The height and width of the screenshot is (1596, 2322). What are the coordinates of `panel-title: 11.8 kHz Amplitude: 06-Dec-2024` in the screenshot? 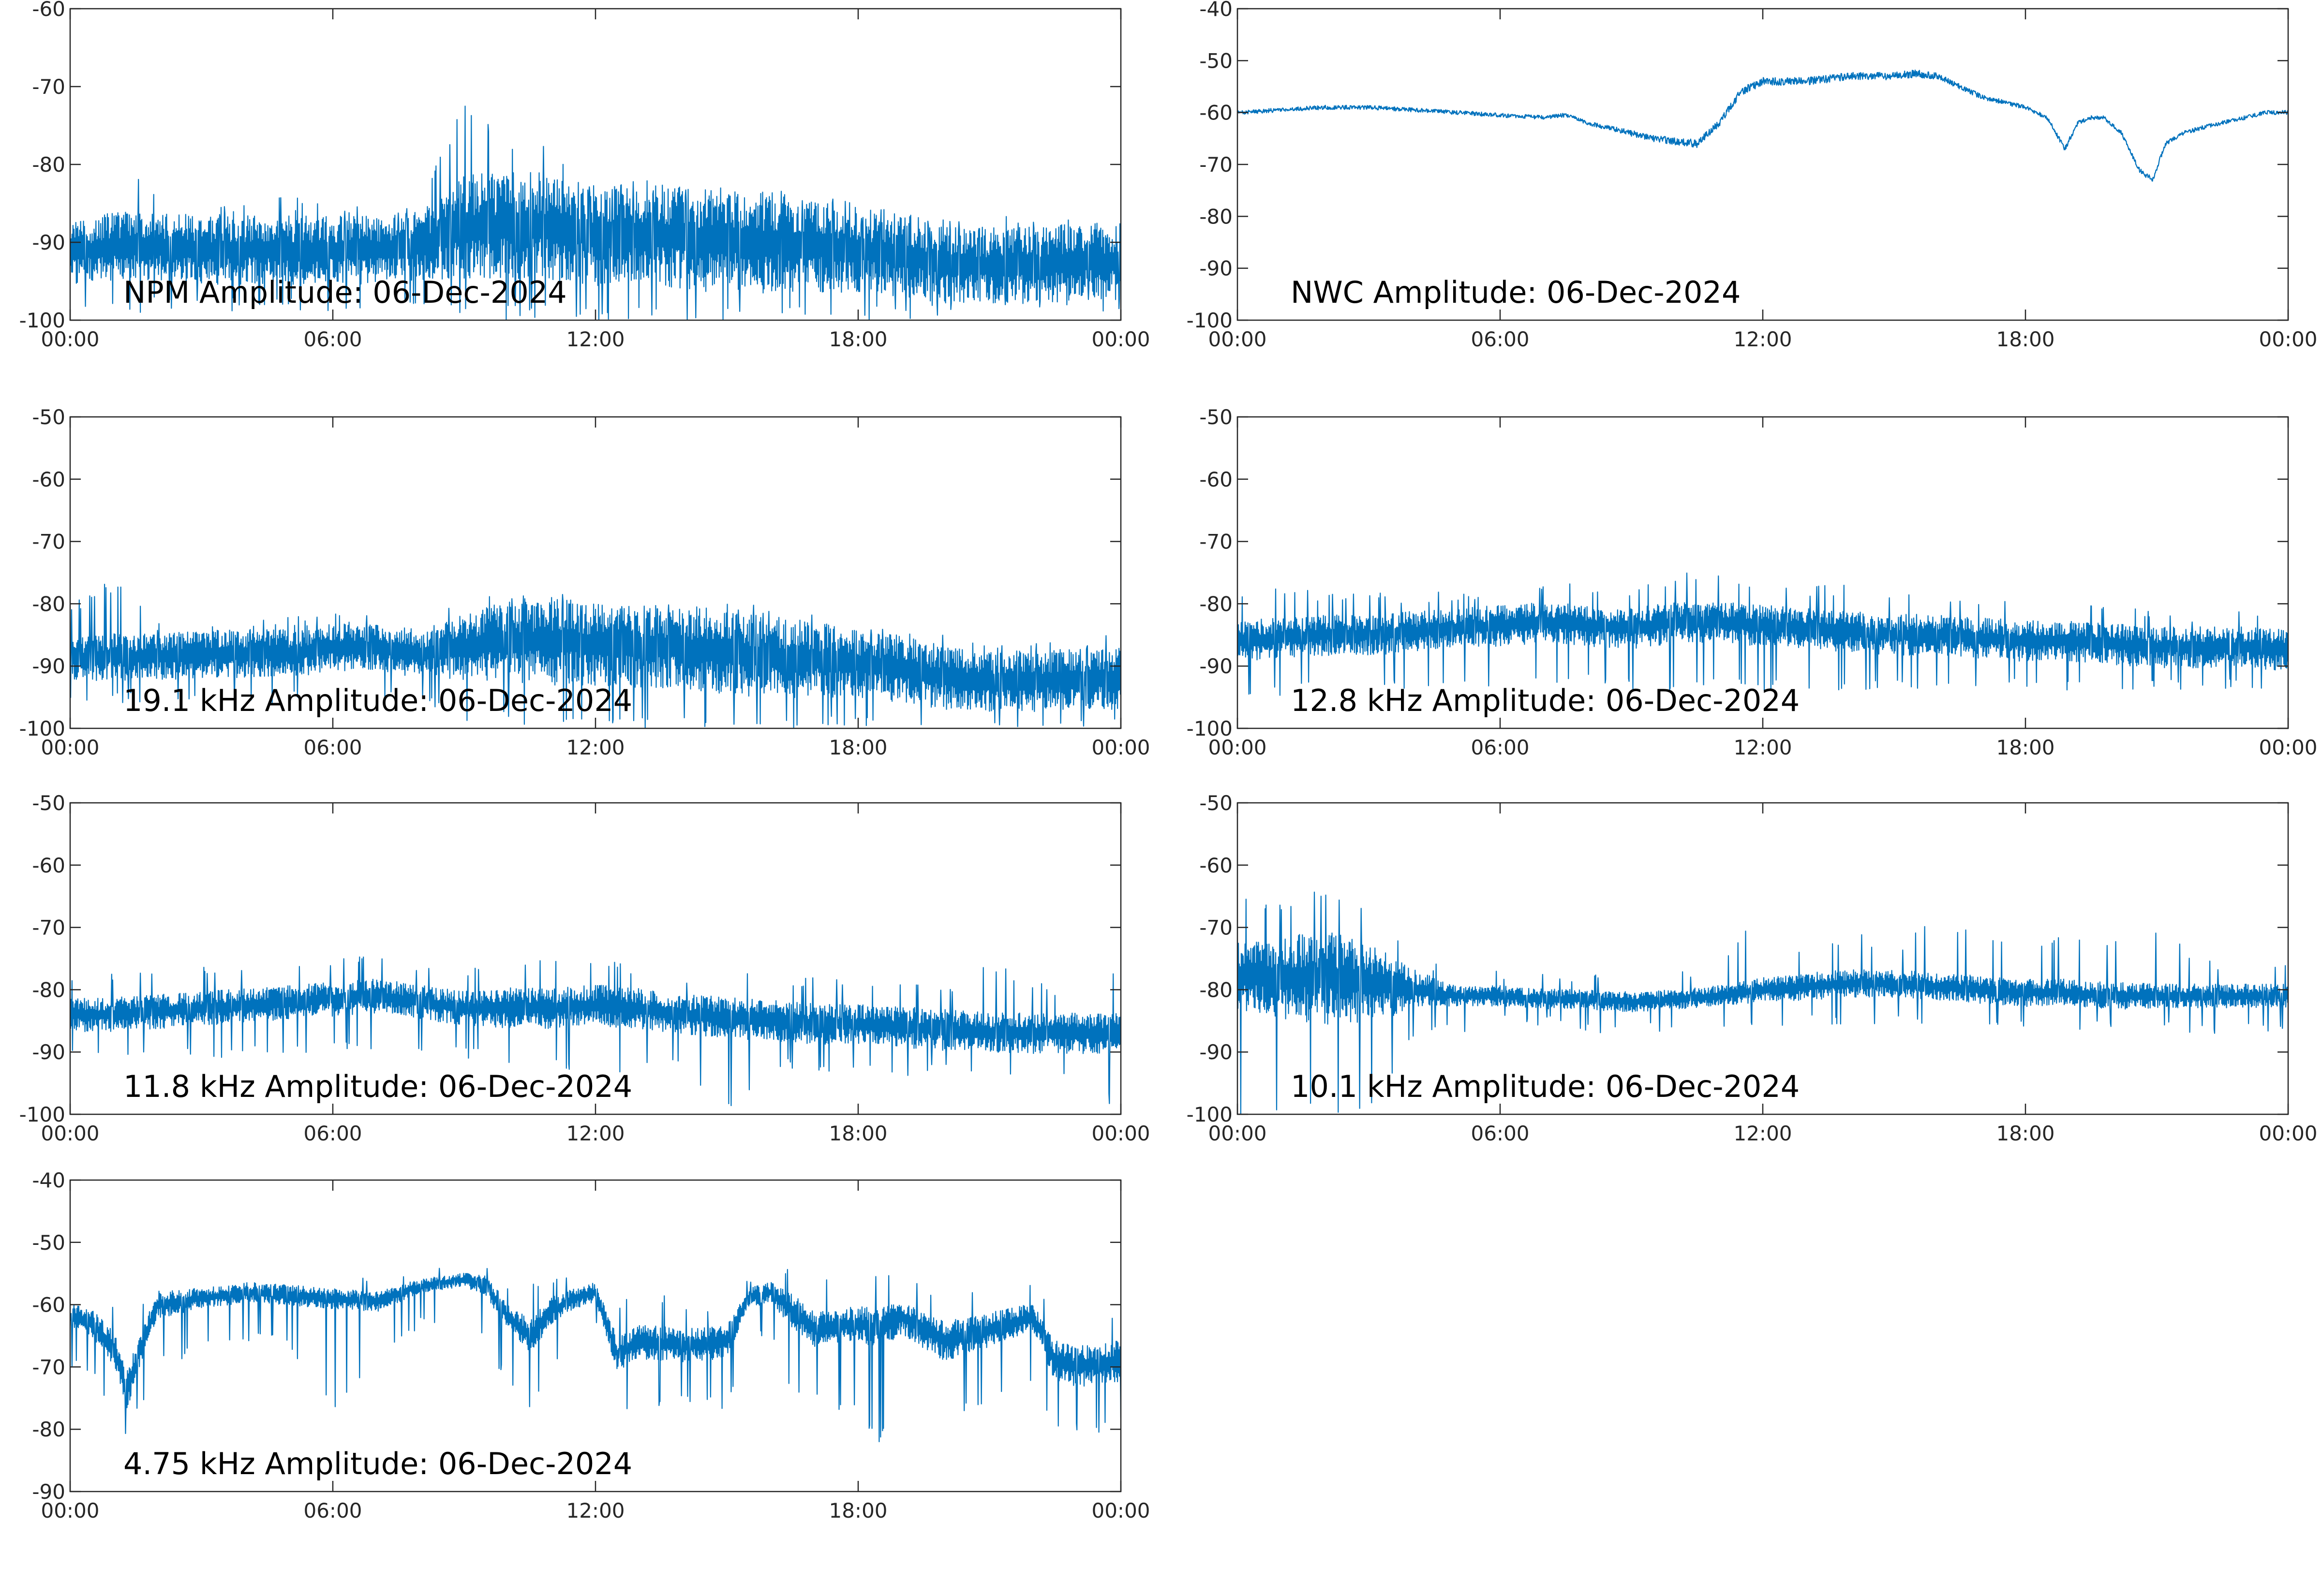 It's located at (377, 1086).